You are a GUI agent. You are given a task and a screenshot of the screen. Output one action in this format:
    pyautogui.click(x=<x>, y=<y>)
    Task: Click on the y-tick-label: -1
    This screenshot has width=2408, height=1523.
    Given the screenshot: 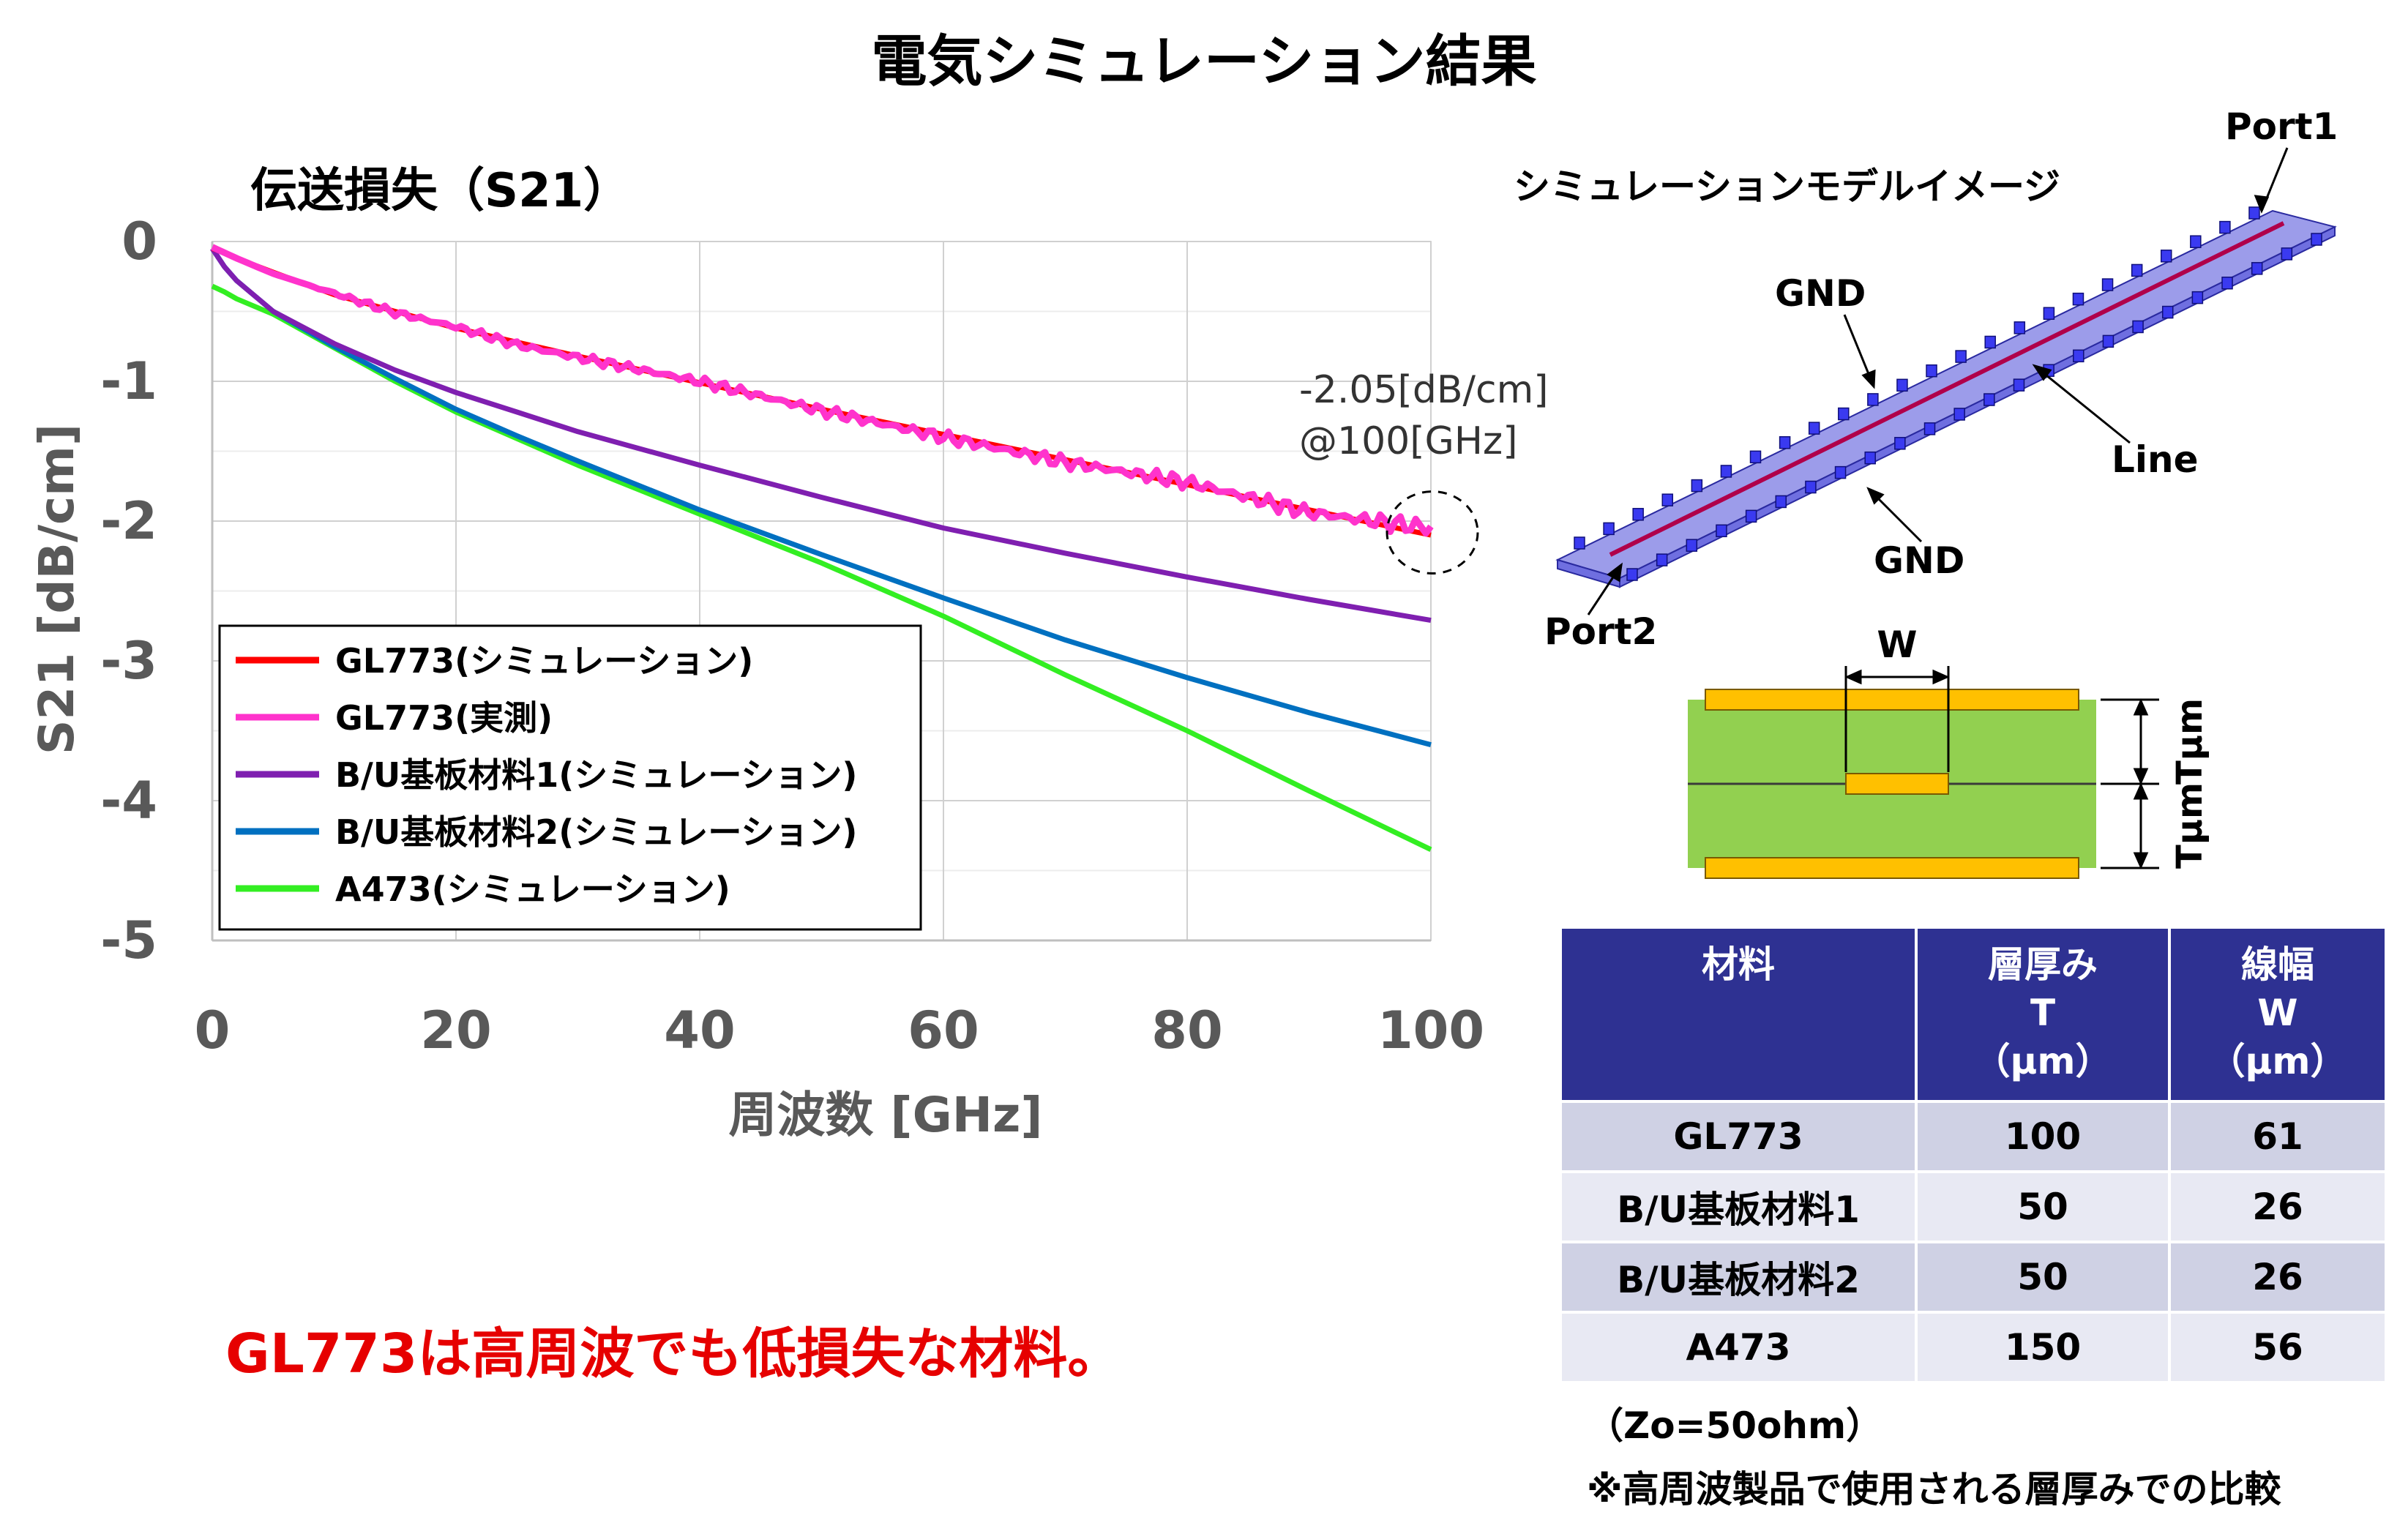 What is the action you would take?
    pyautogui.click(x=128, y=381)
    